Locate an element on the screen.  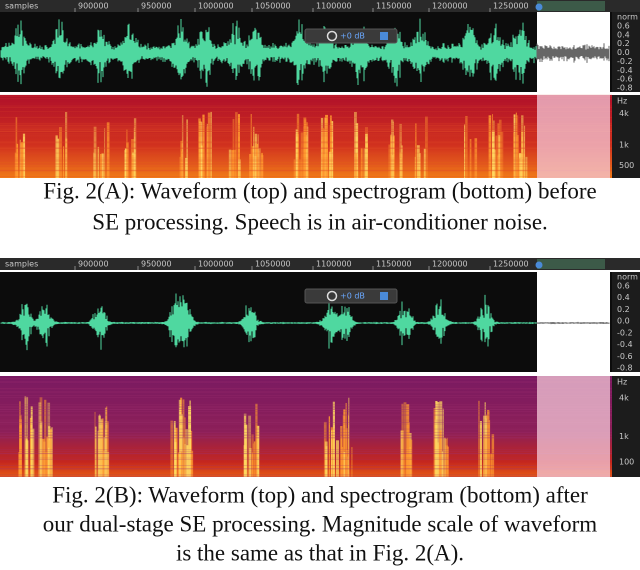
amplitude-axis is located at coordinates (626, 52).